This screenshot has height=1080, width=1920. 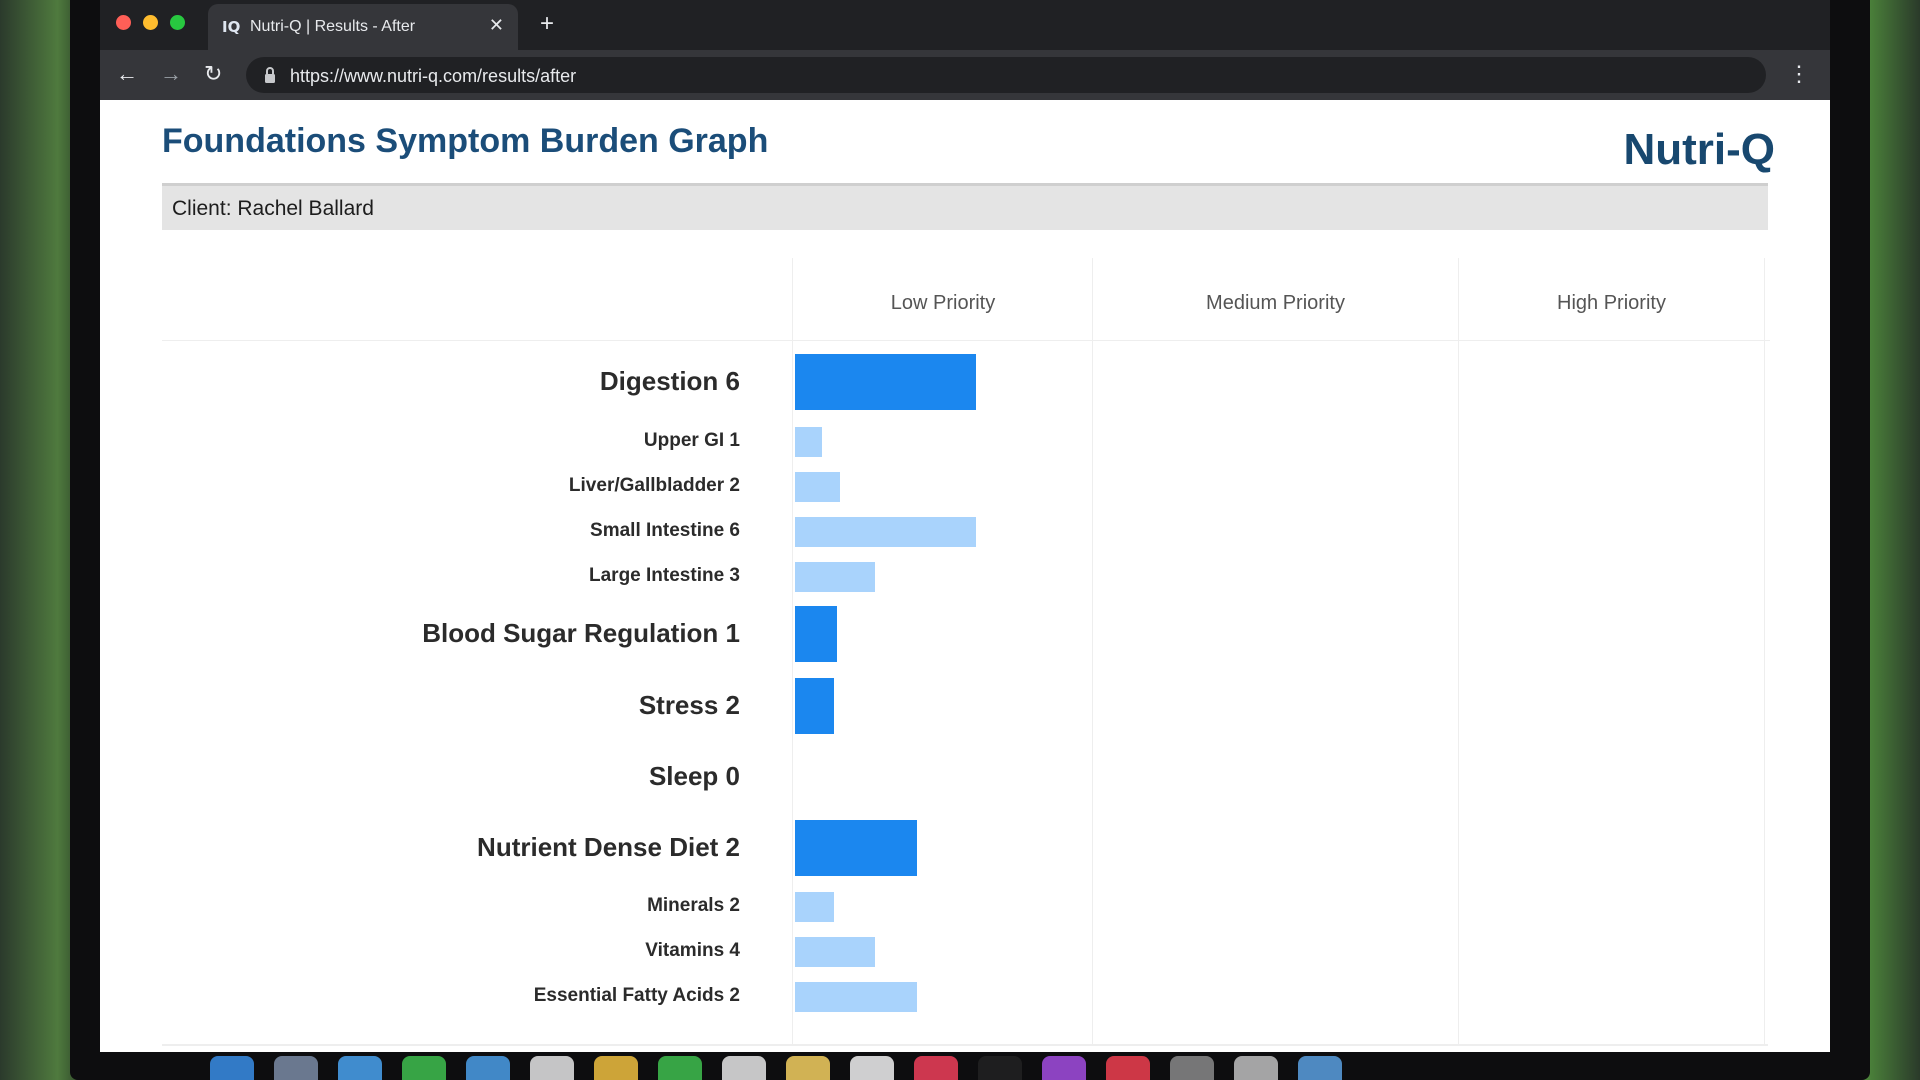 What do you see at coordinates (123, 22) in the screenshot?
I see `close-window-button` at bounding box center [123, 22].